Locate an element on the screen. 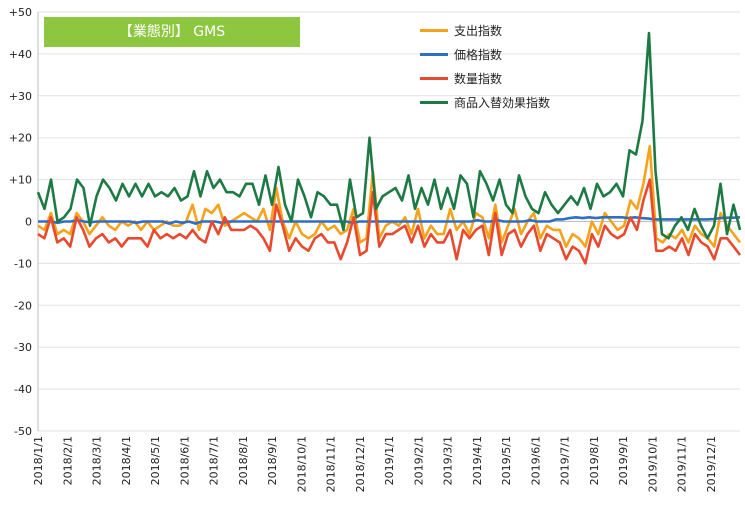  x-tick-label: 2019/2/1 is located at coordinates (418, 460).